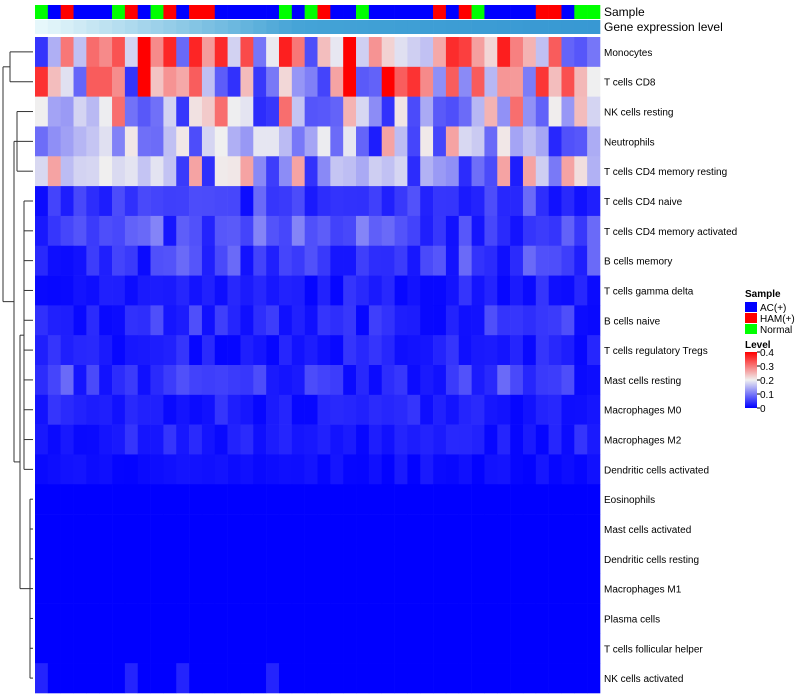 The height and width of the screenshot is (700, 800). I want to click on row-label: Dendritic cells activated, so click(656, 470).